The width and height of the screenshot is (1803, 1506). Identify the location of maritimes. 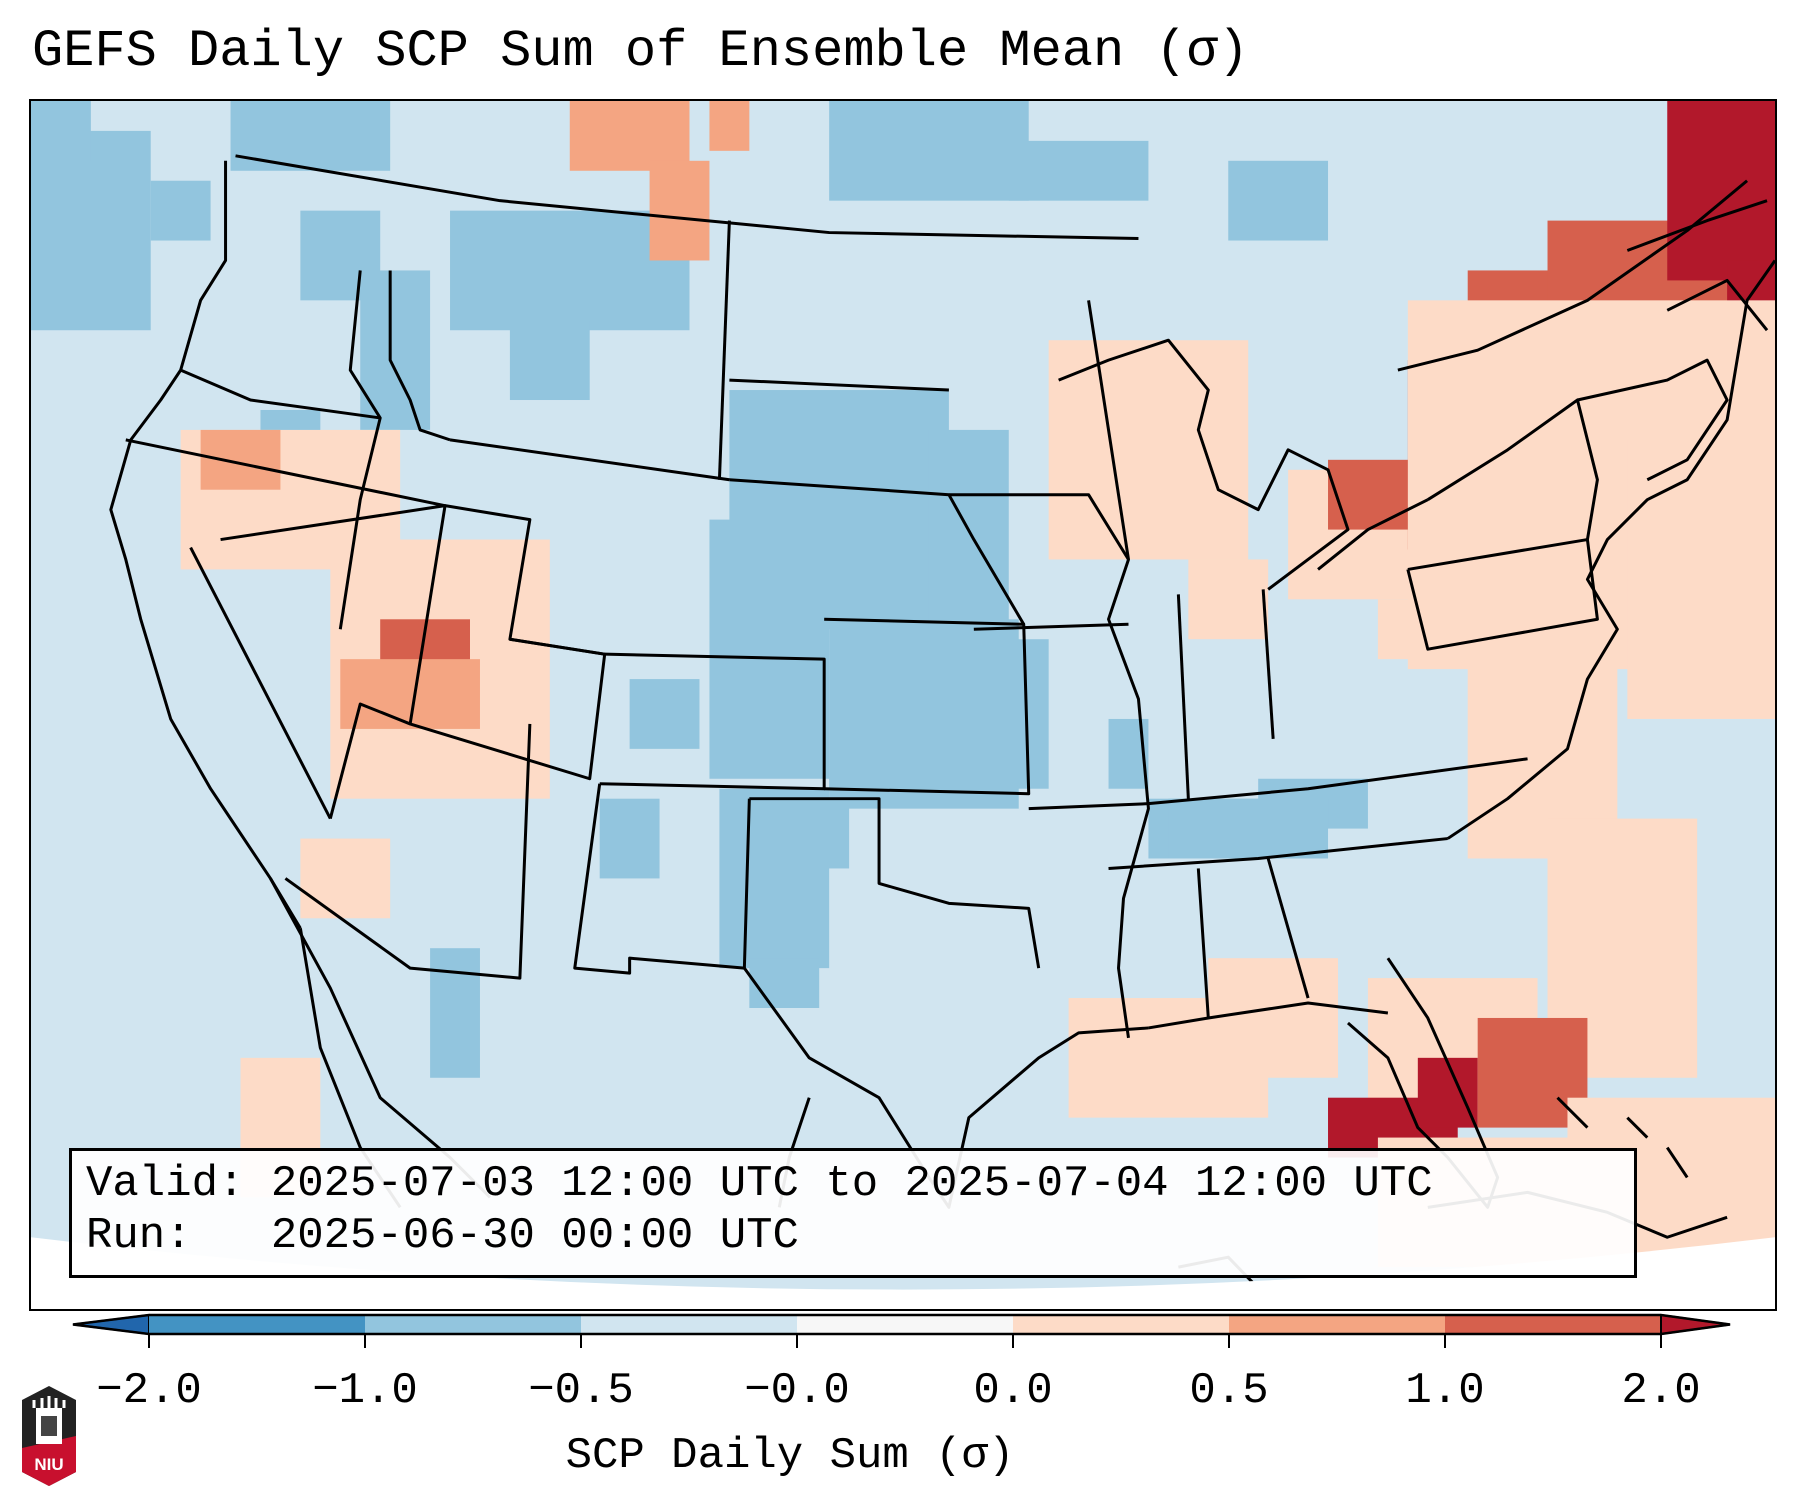
(1697, 265).